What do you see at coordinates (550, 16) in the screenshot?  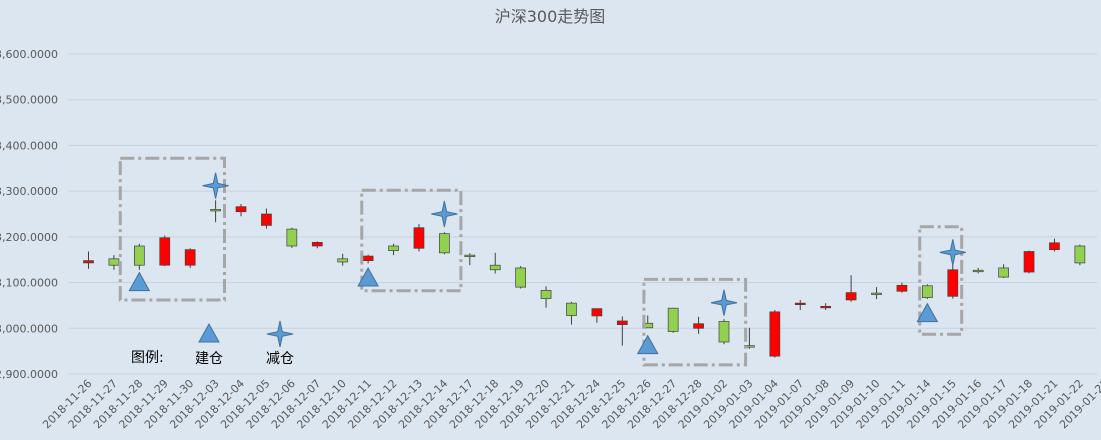 I see `chart-title: 沪深300走势图` at bounding box center [550, 16].